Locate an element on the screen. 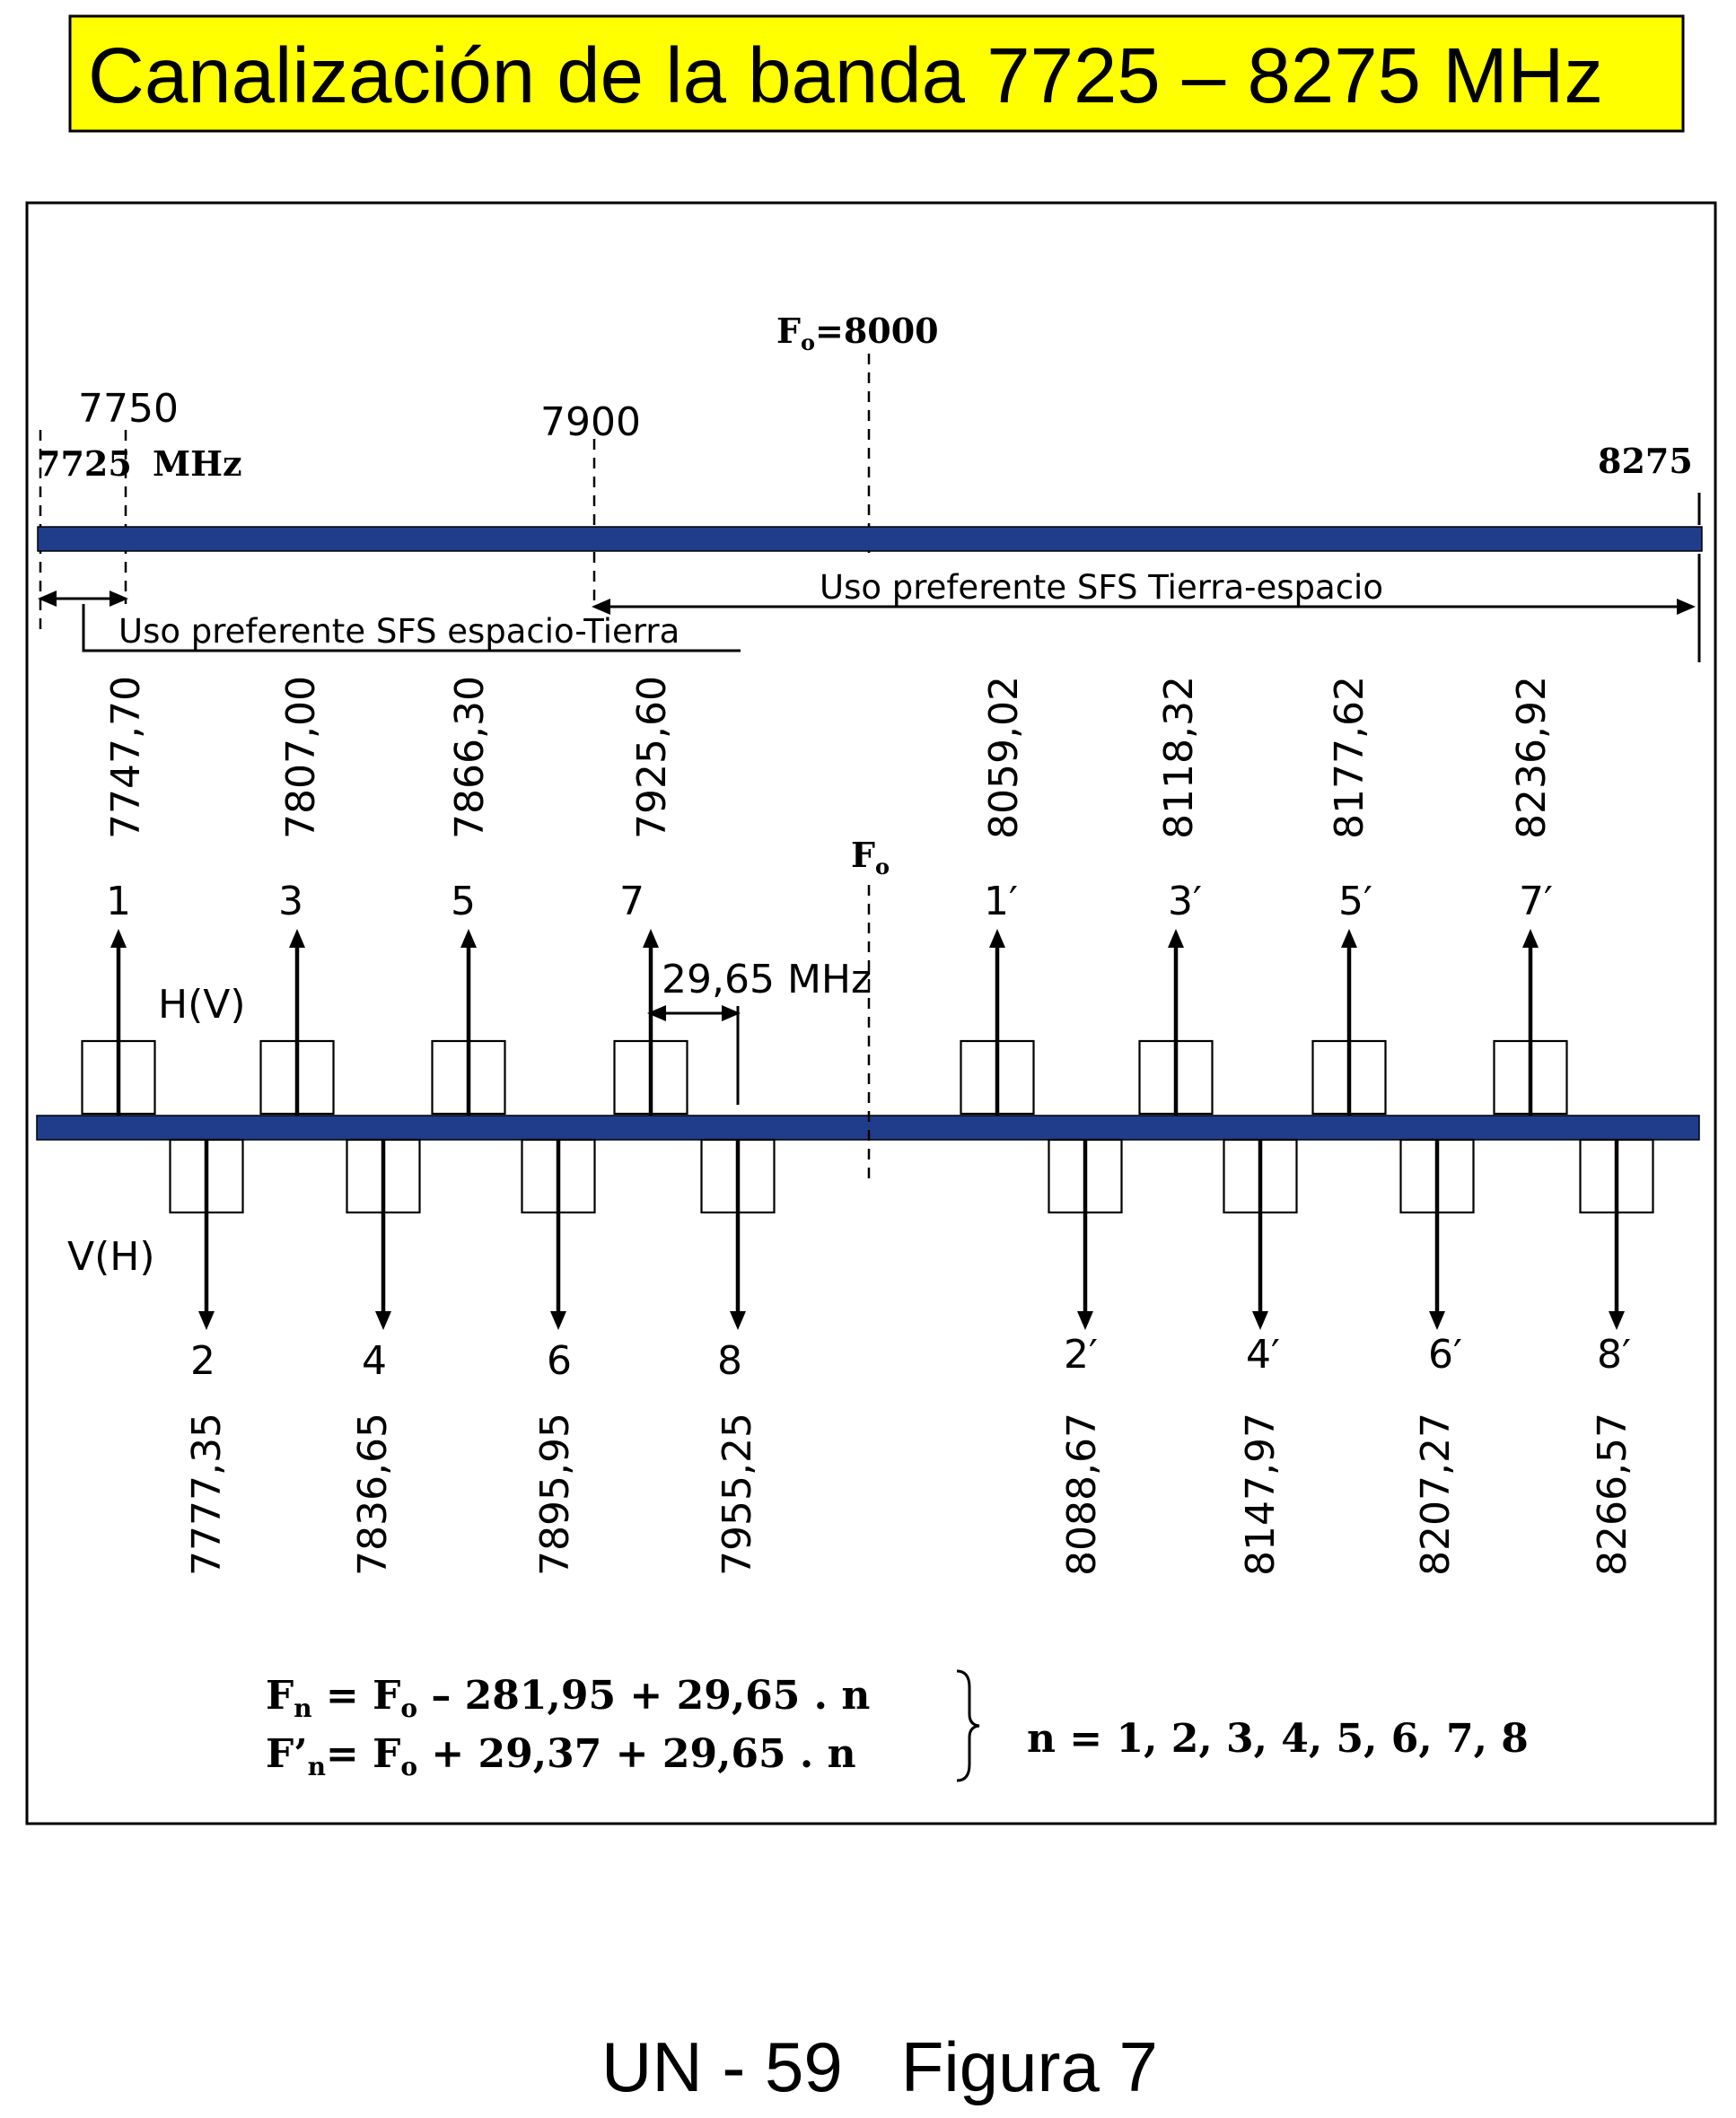 The width and height of the screenshot is (1736, 2118). band-bar is located at coordinates (870, 539).